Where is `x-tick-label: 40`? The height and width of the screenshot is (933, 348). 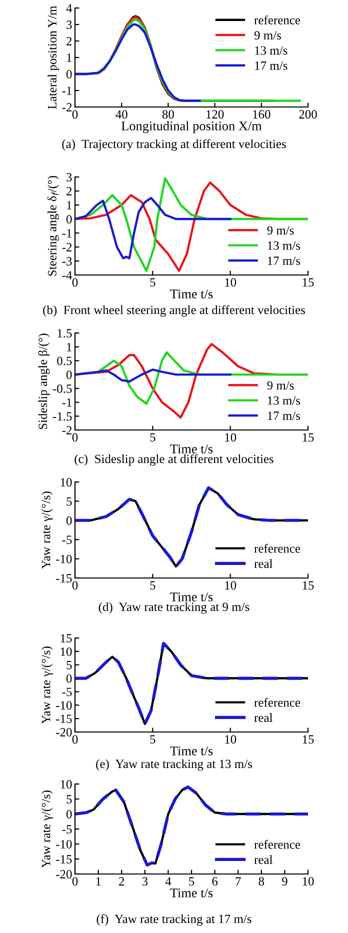
x-tick-label: 40 is located at coordinates (122, 114).